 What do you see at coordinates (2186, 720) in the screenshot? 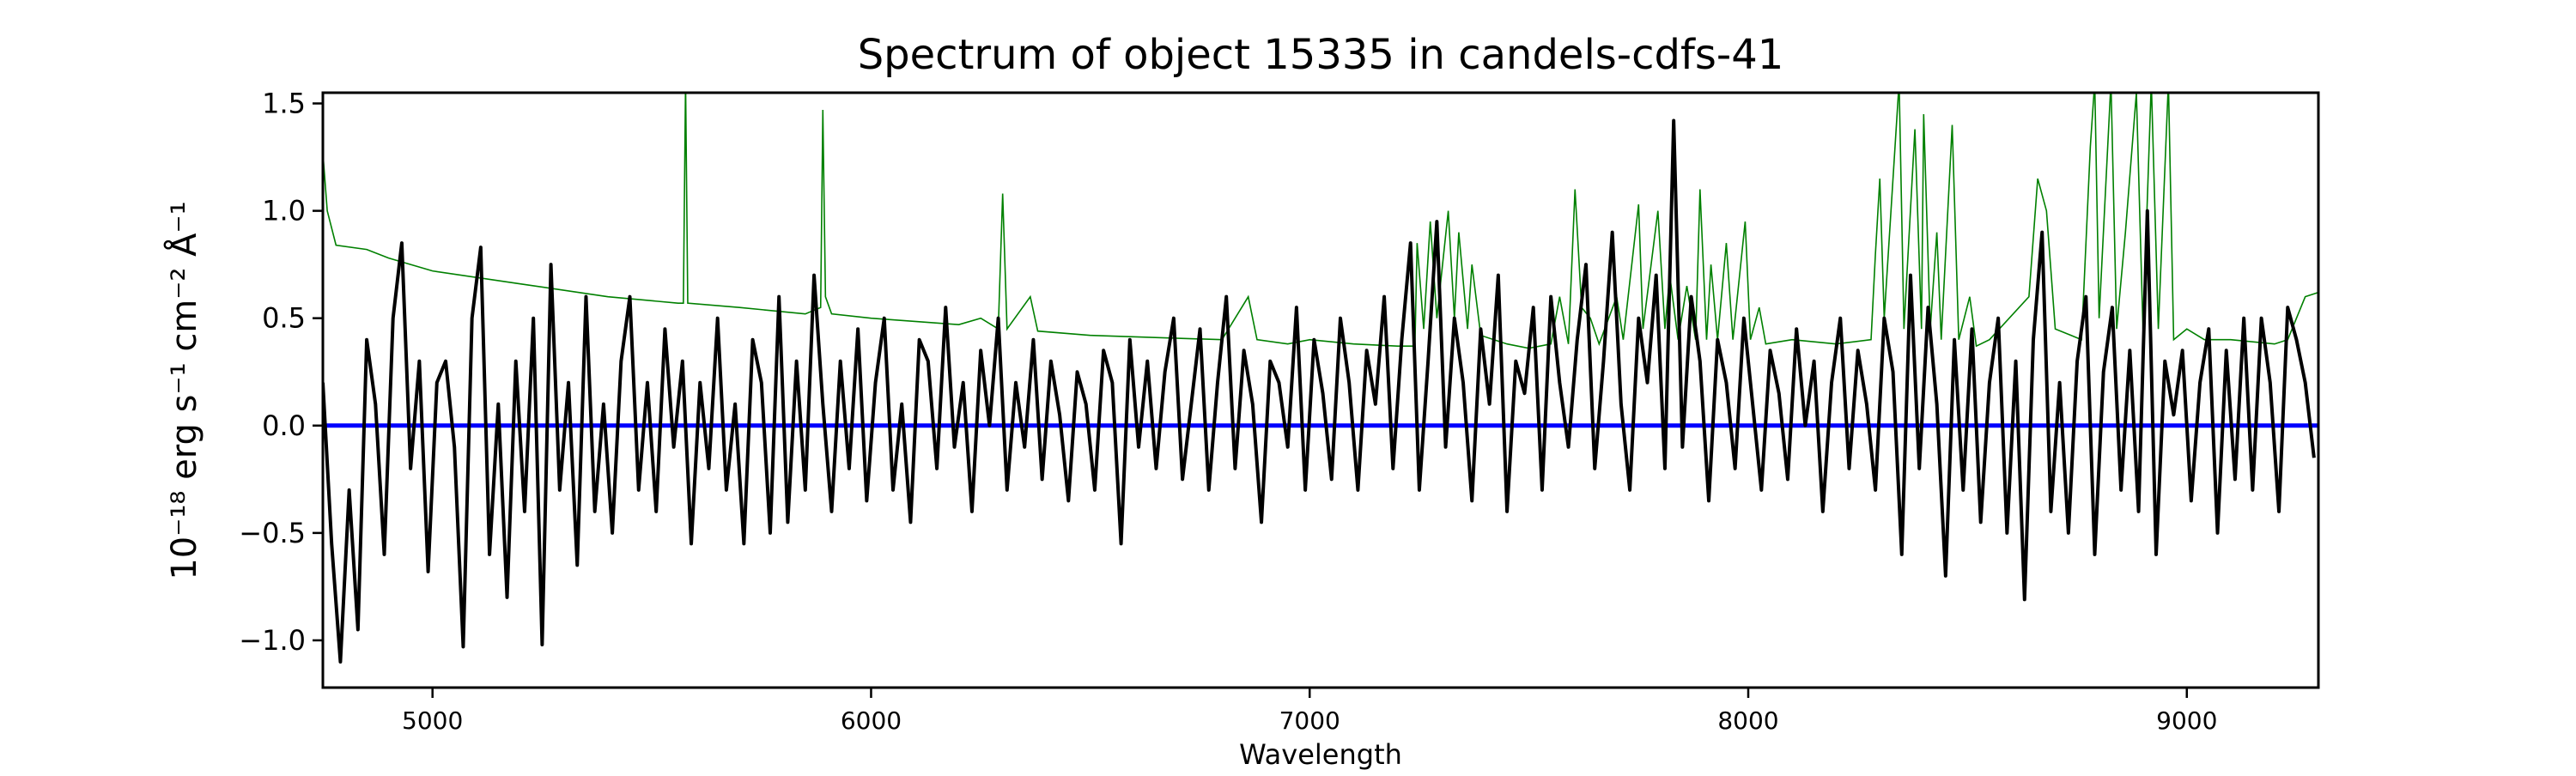
I see `x-tick-label: 9000` at bounding box center [2186, 720].